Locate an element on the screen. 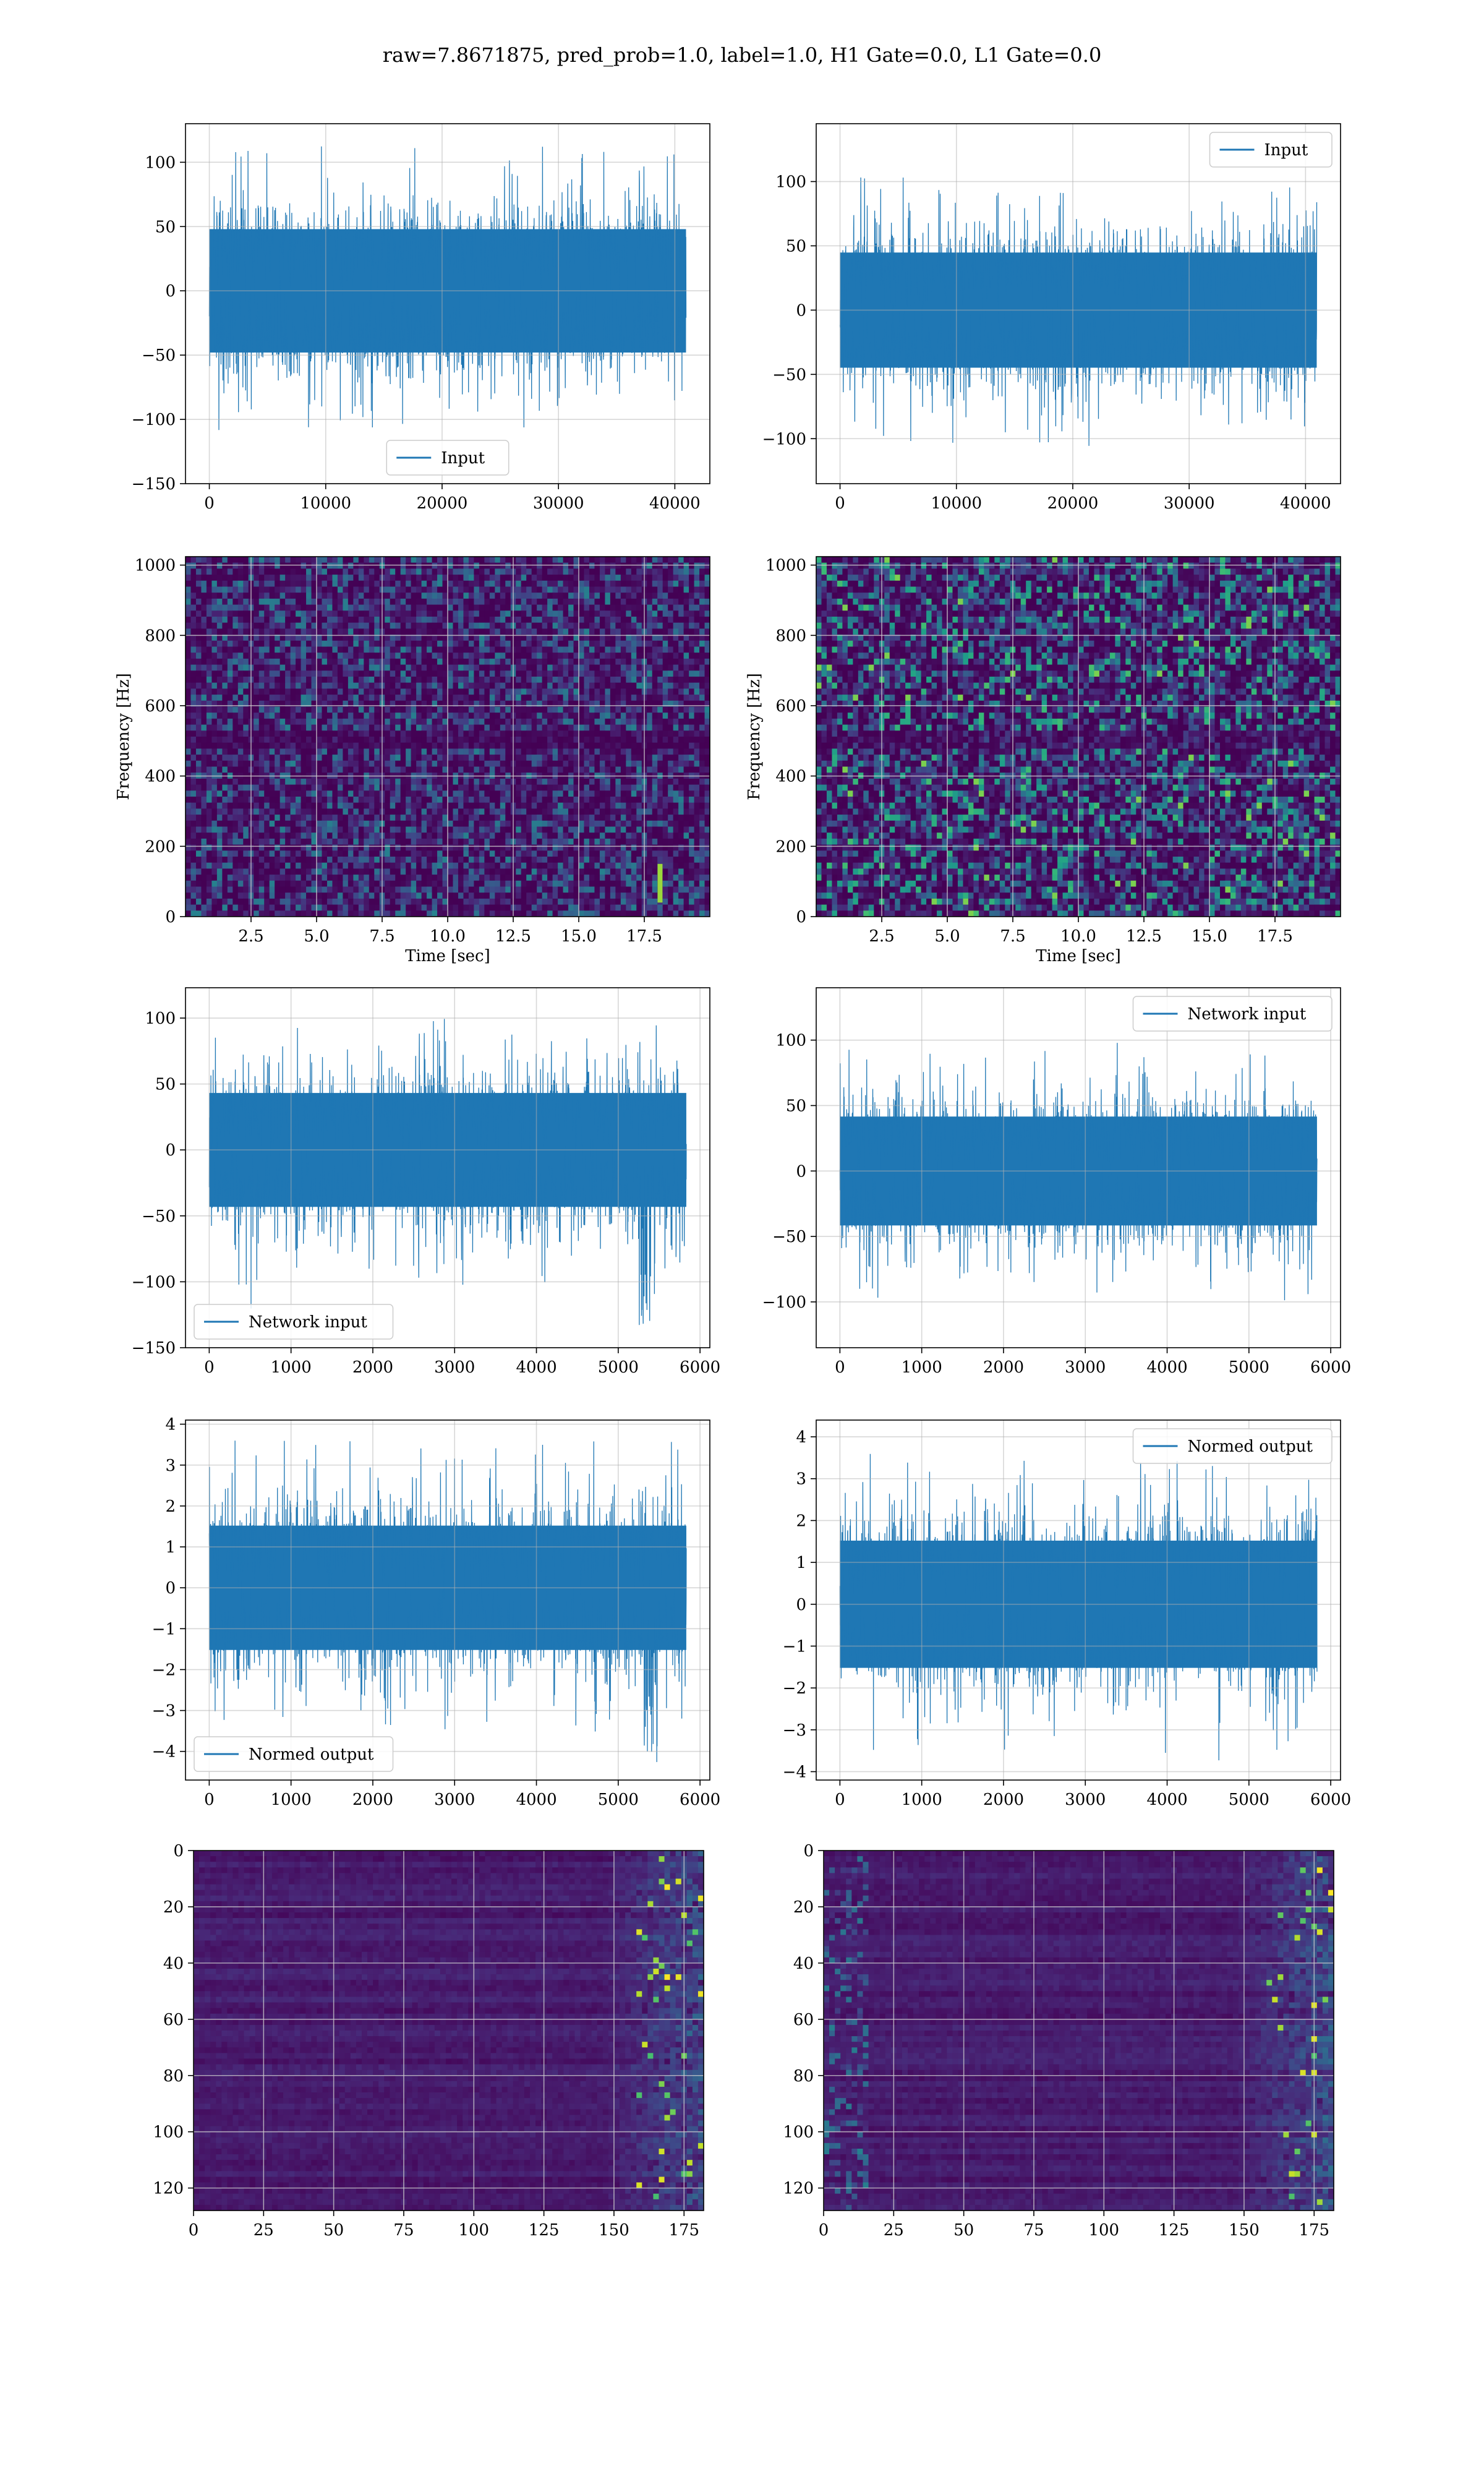 Image resolution: width=1484 pixels, height=2474 pixels. network-input-l1-ytick-label: −100 is located at coordinates (784, 1303).